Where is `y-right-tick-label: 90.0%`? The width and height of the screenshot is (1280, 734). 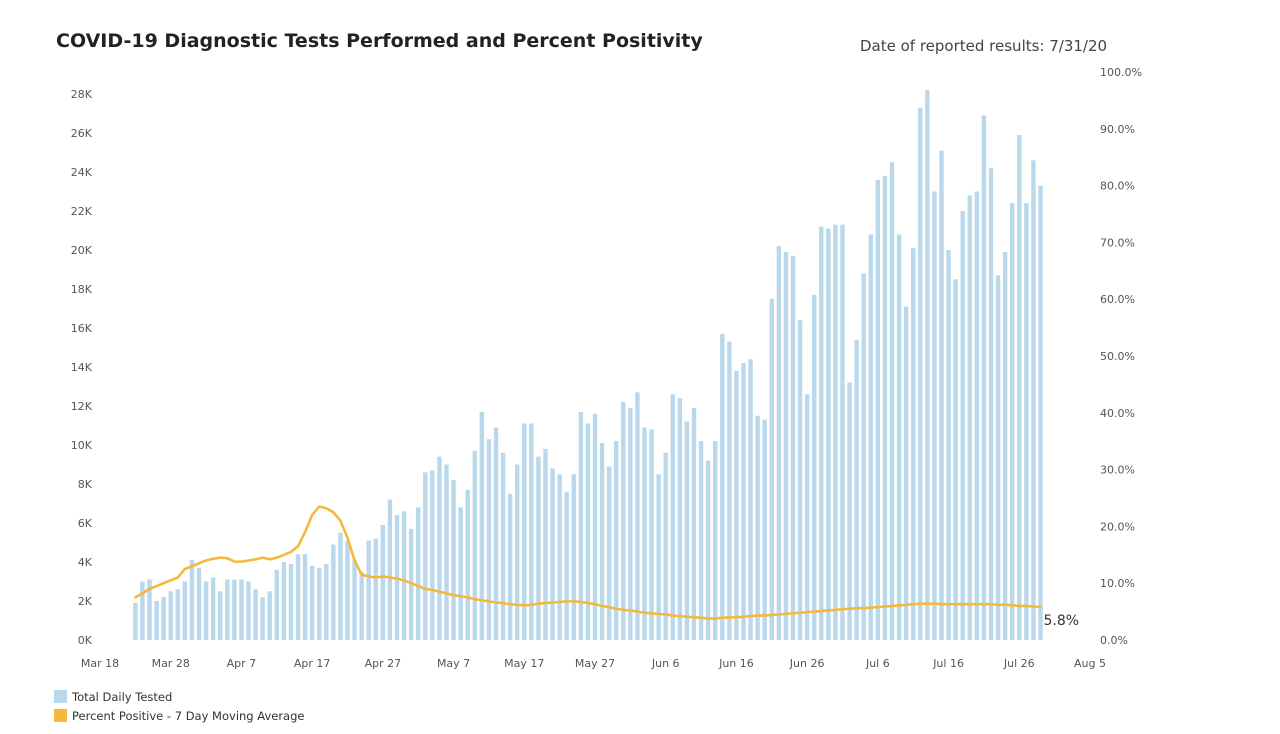
y-right-tick-label: 90.0% is located at coordinates (1117, 129).